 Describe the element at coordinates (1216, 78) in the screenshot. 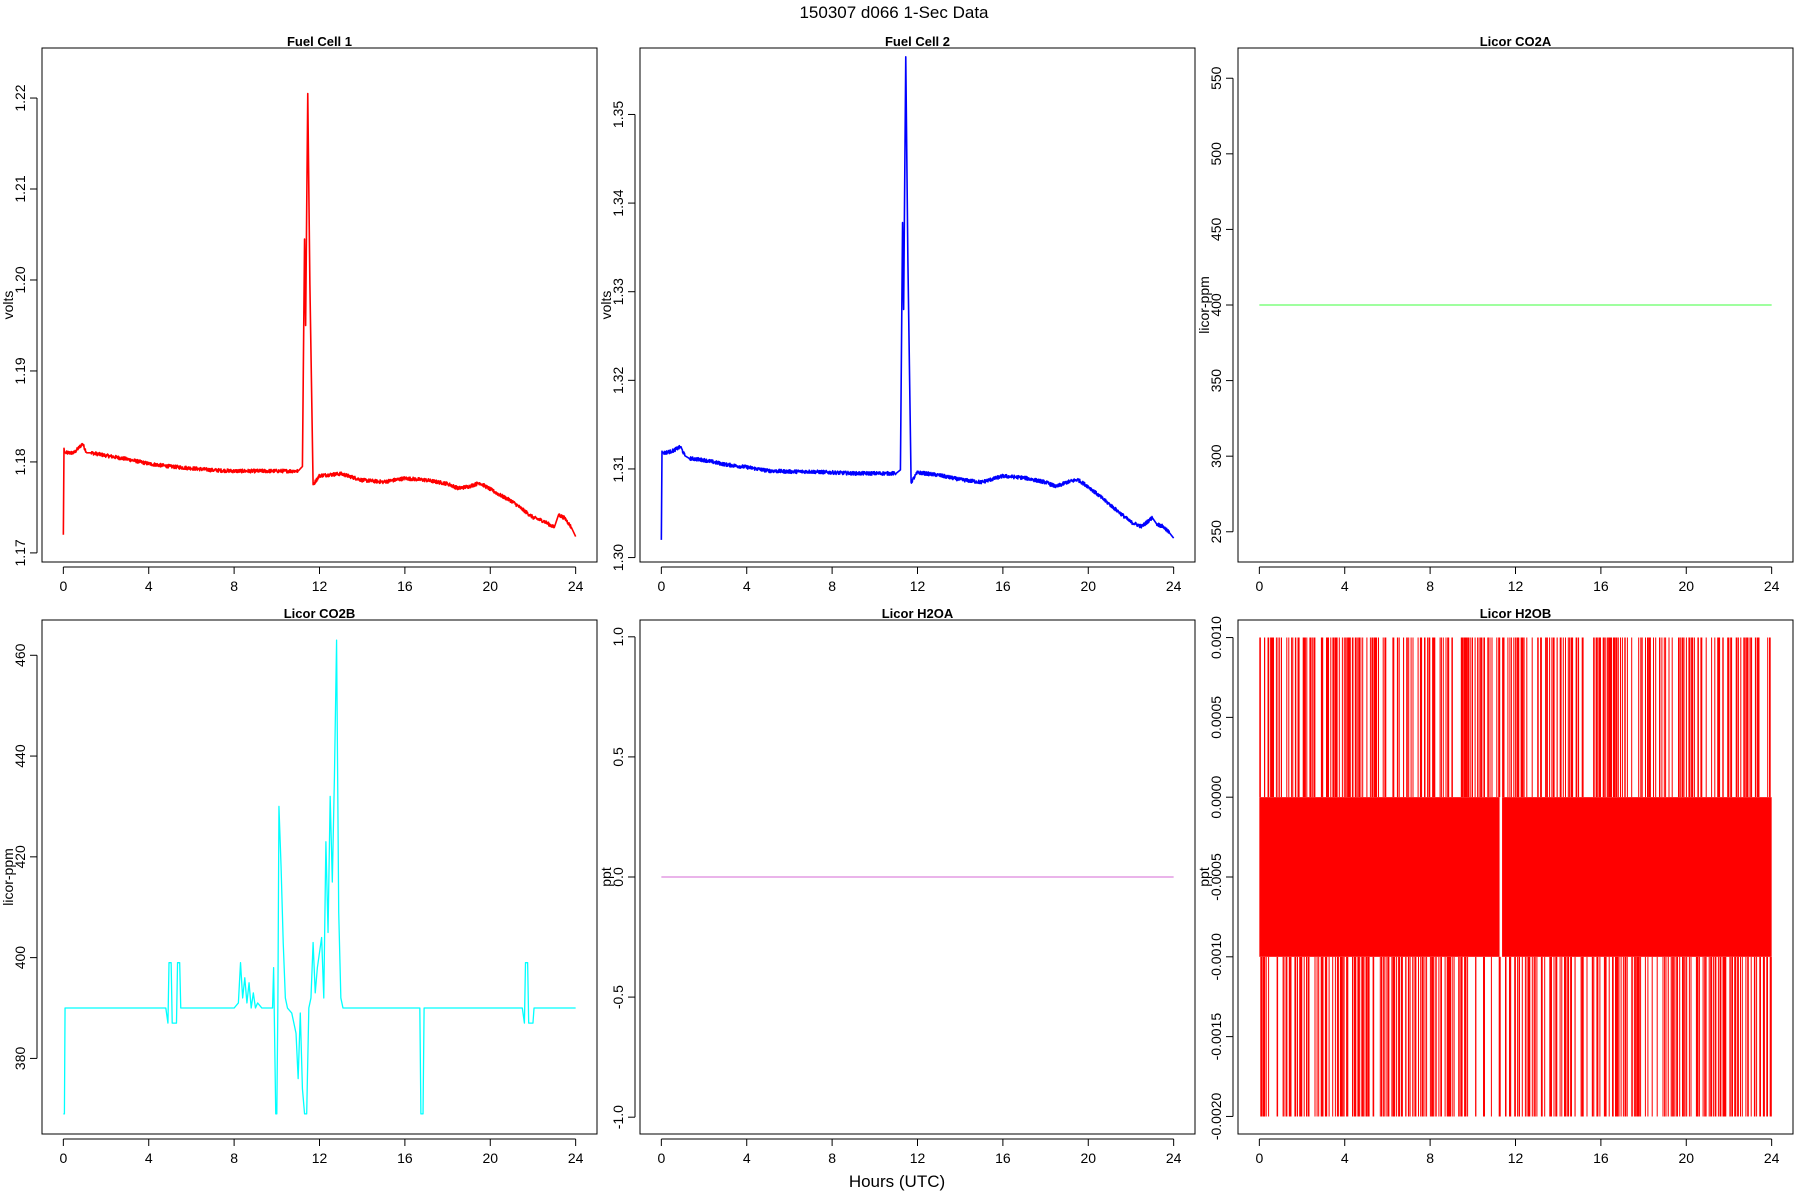

I see `y-tick-label: 550` at that location.